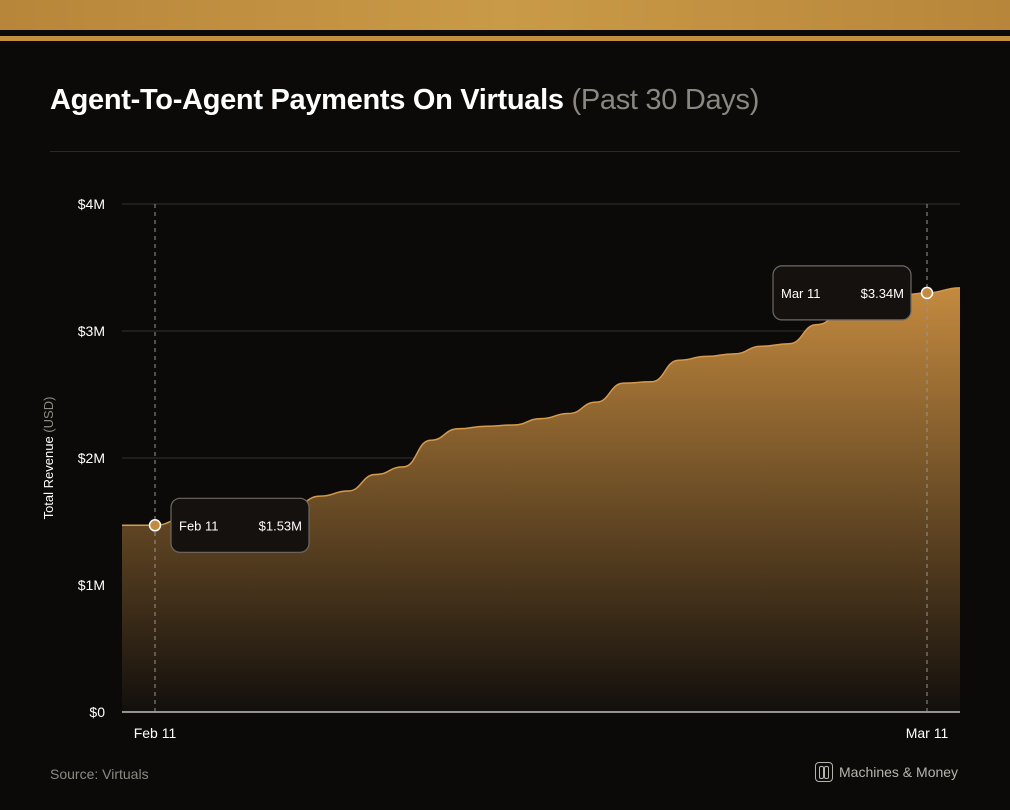  I want to click on y-tick-label: $3M, so click(91, 331).